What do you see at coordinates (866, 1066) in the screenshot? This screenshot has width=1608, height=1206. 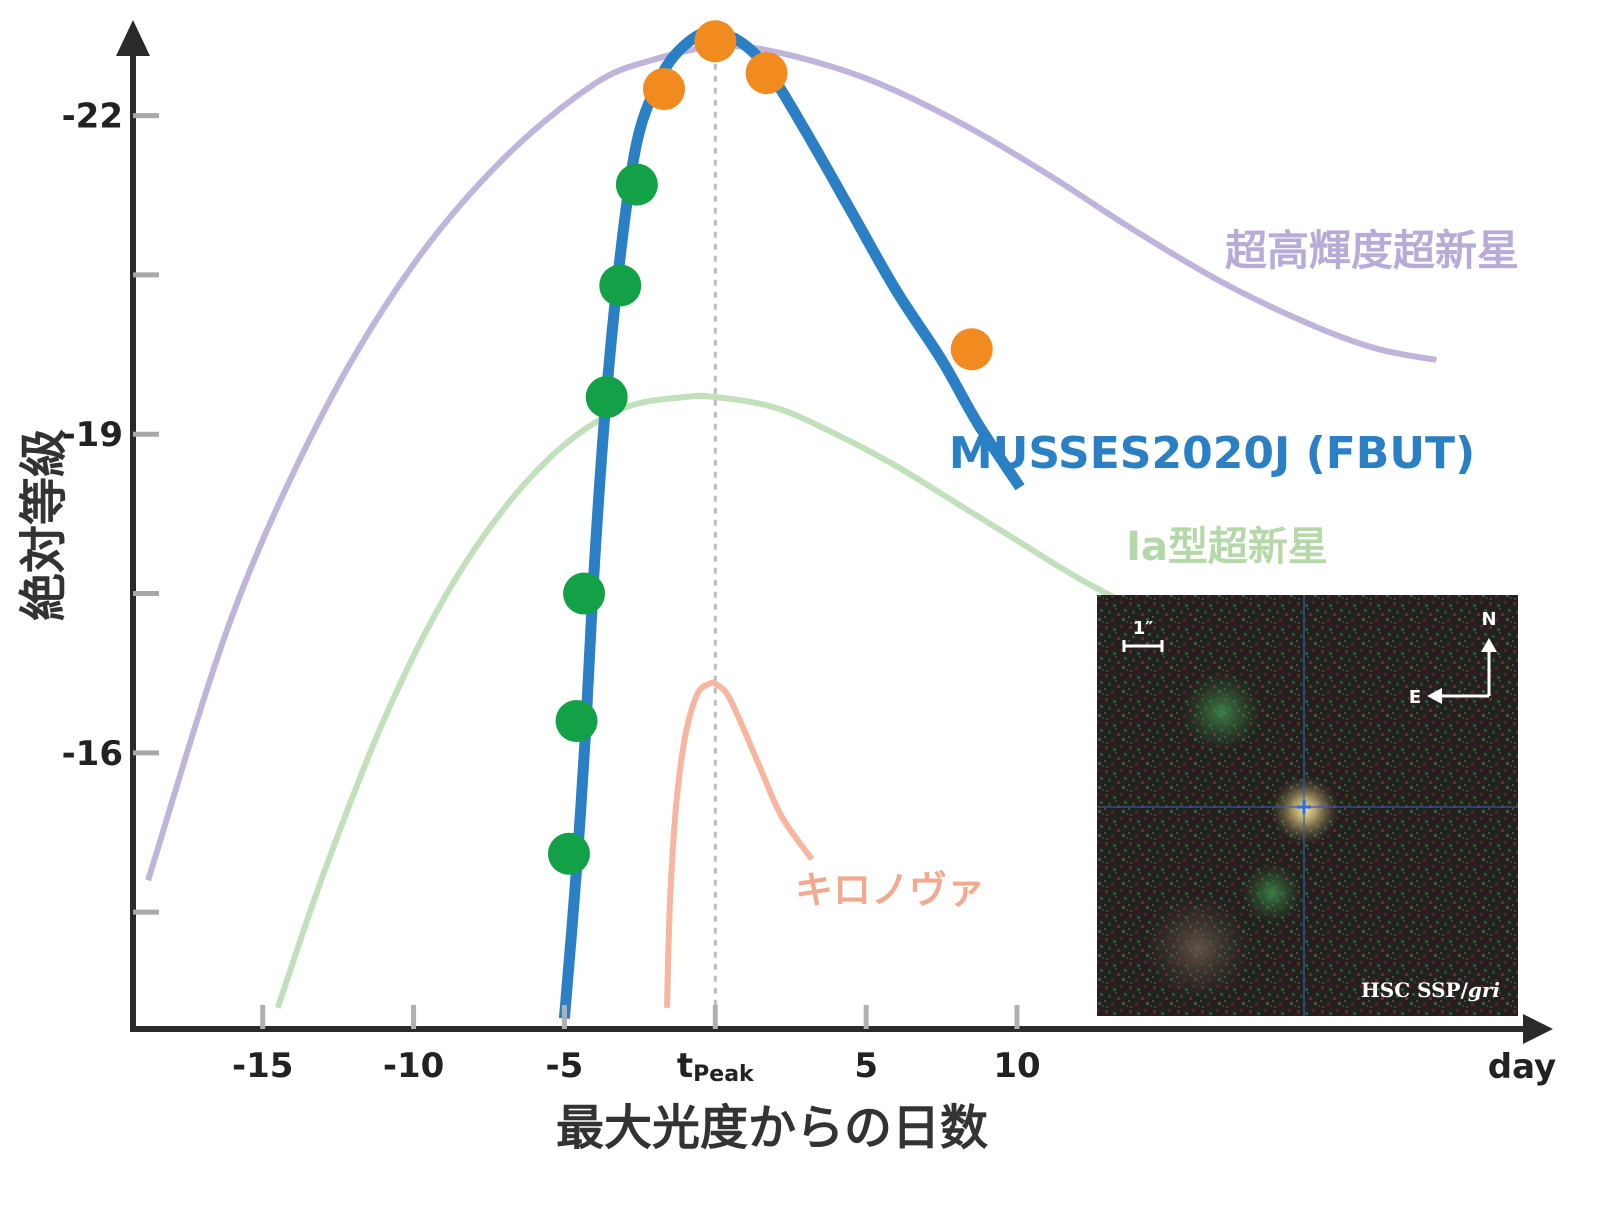 I see `x-tick-label: 5` at bounding box center [866, 1066].